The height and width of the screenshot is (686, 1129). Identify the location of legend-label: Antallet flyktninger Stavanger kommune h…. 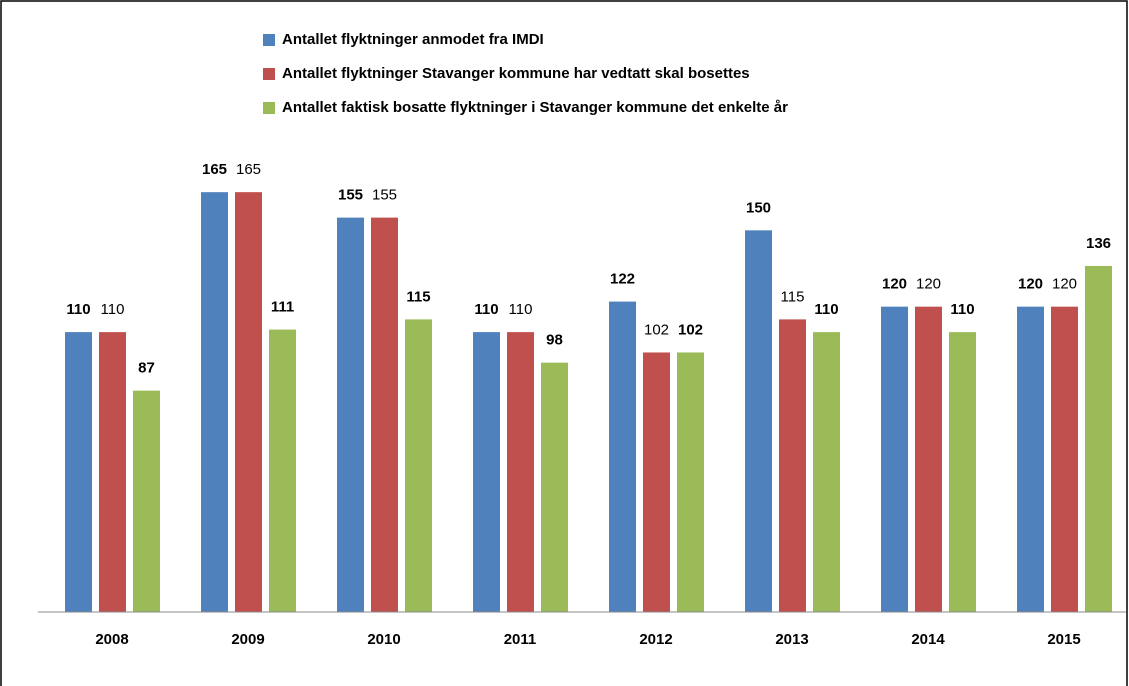
(516, 73).